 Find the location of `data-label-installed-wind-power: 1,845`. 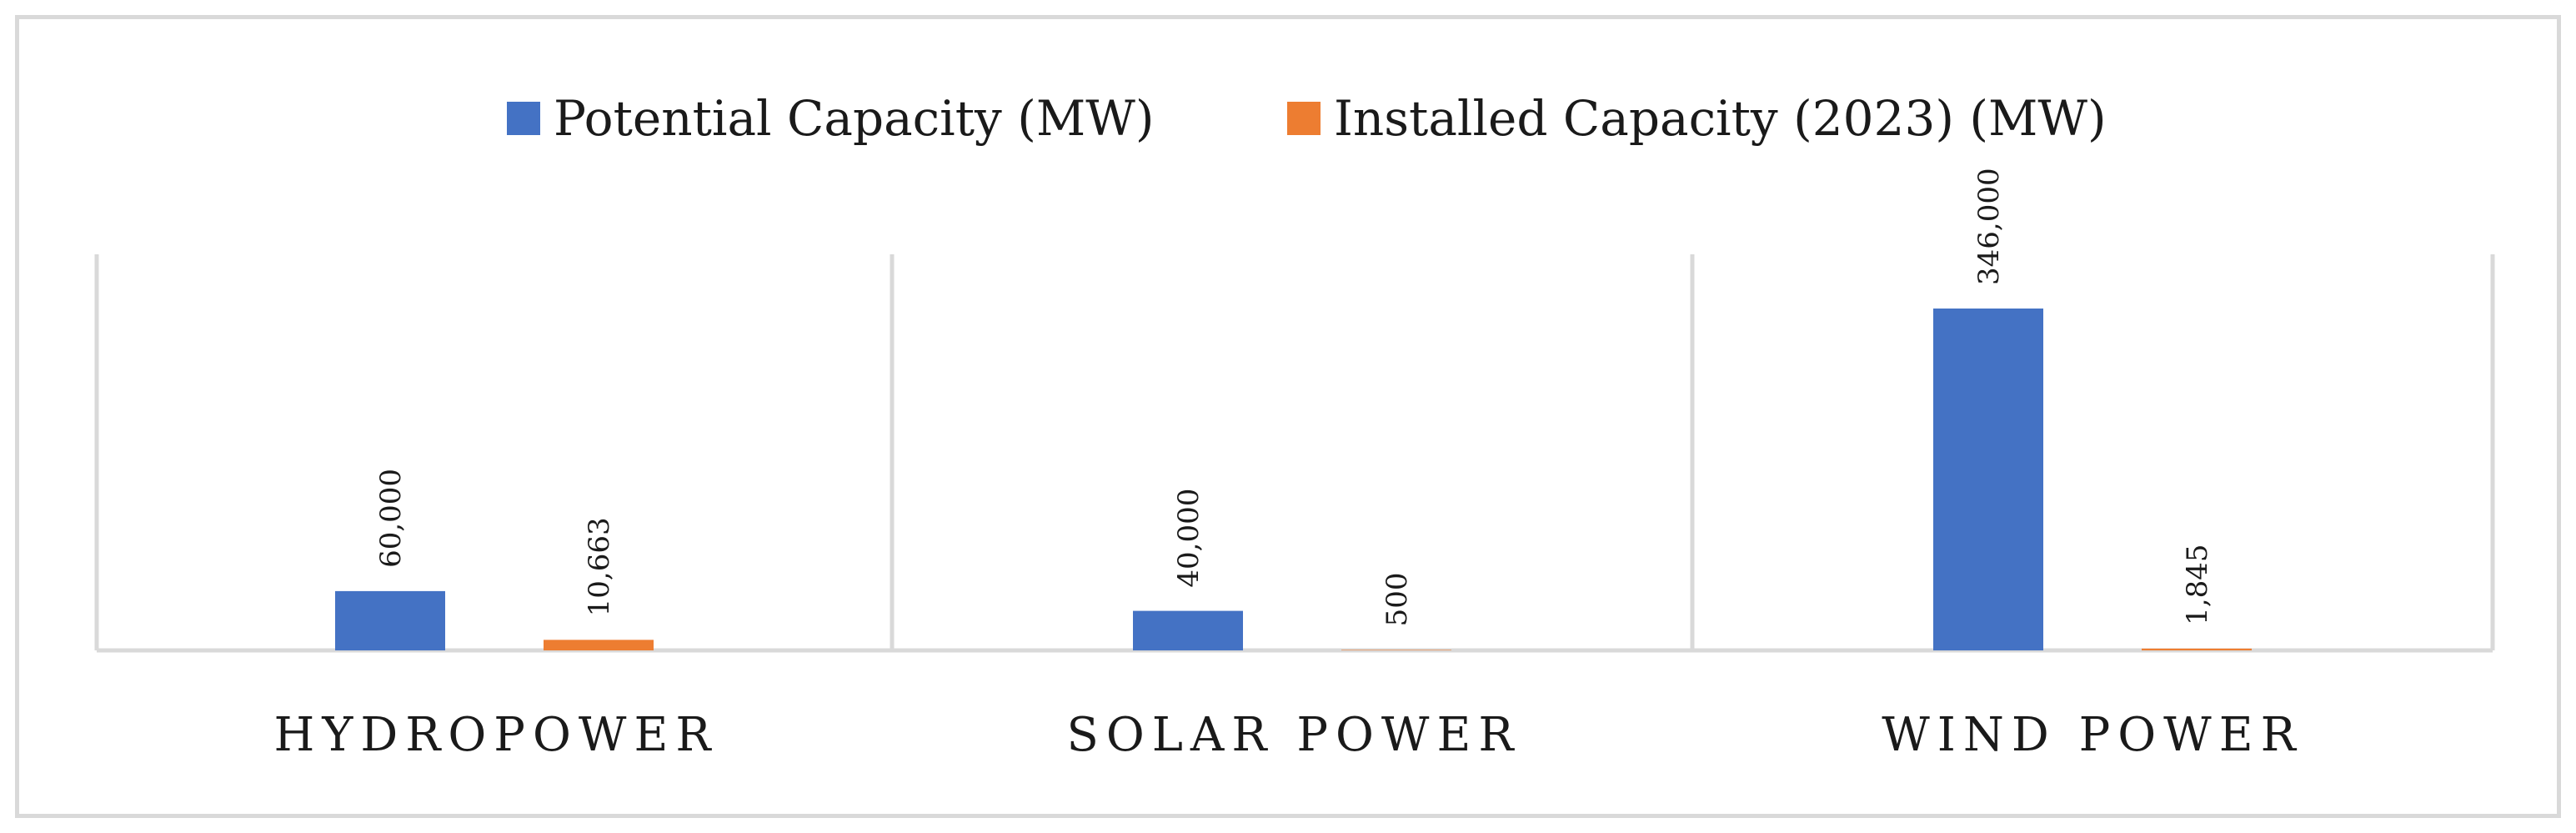

data-label-installed-wind-power: 1,845 is located at coordinates (2197, 584).